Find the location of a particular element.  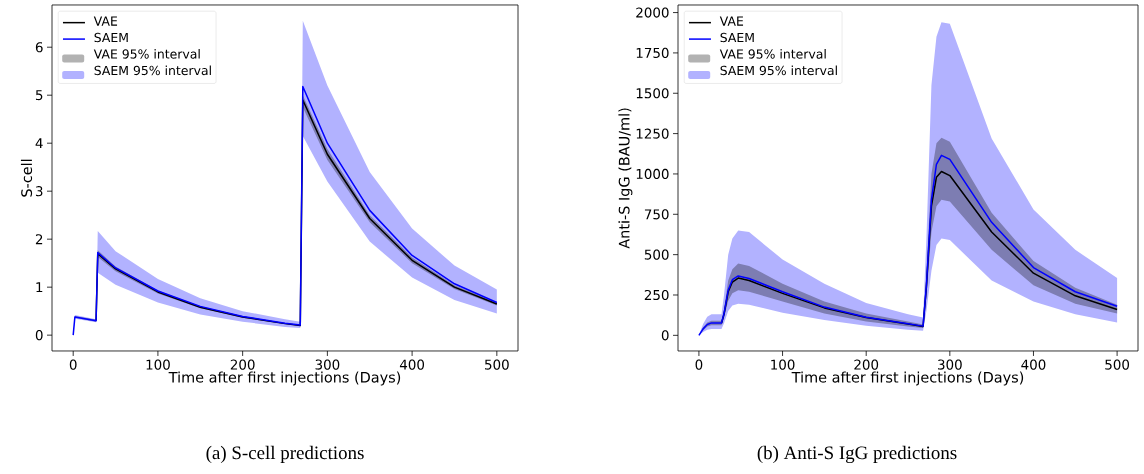

y-tick-label: 1000 is located at coordinates (652, 174).